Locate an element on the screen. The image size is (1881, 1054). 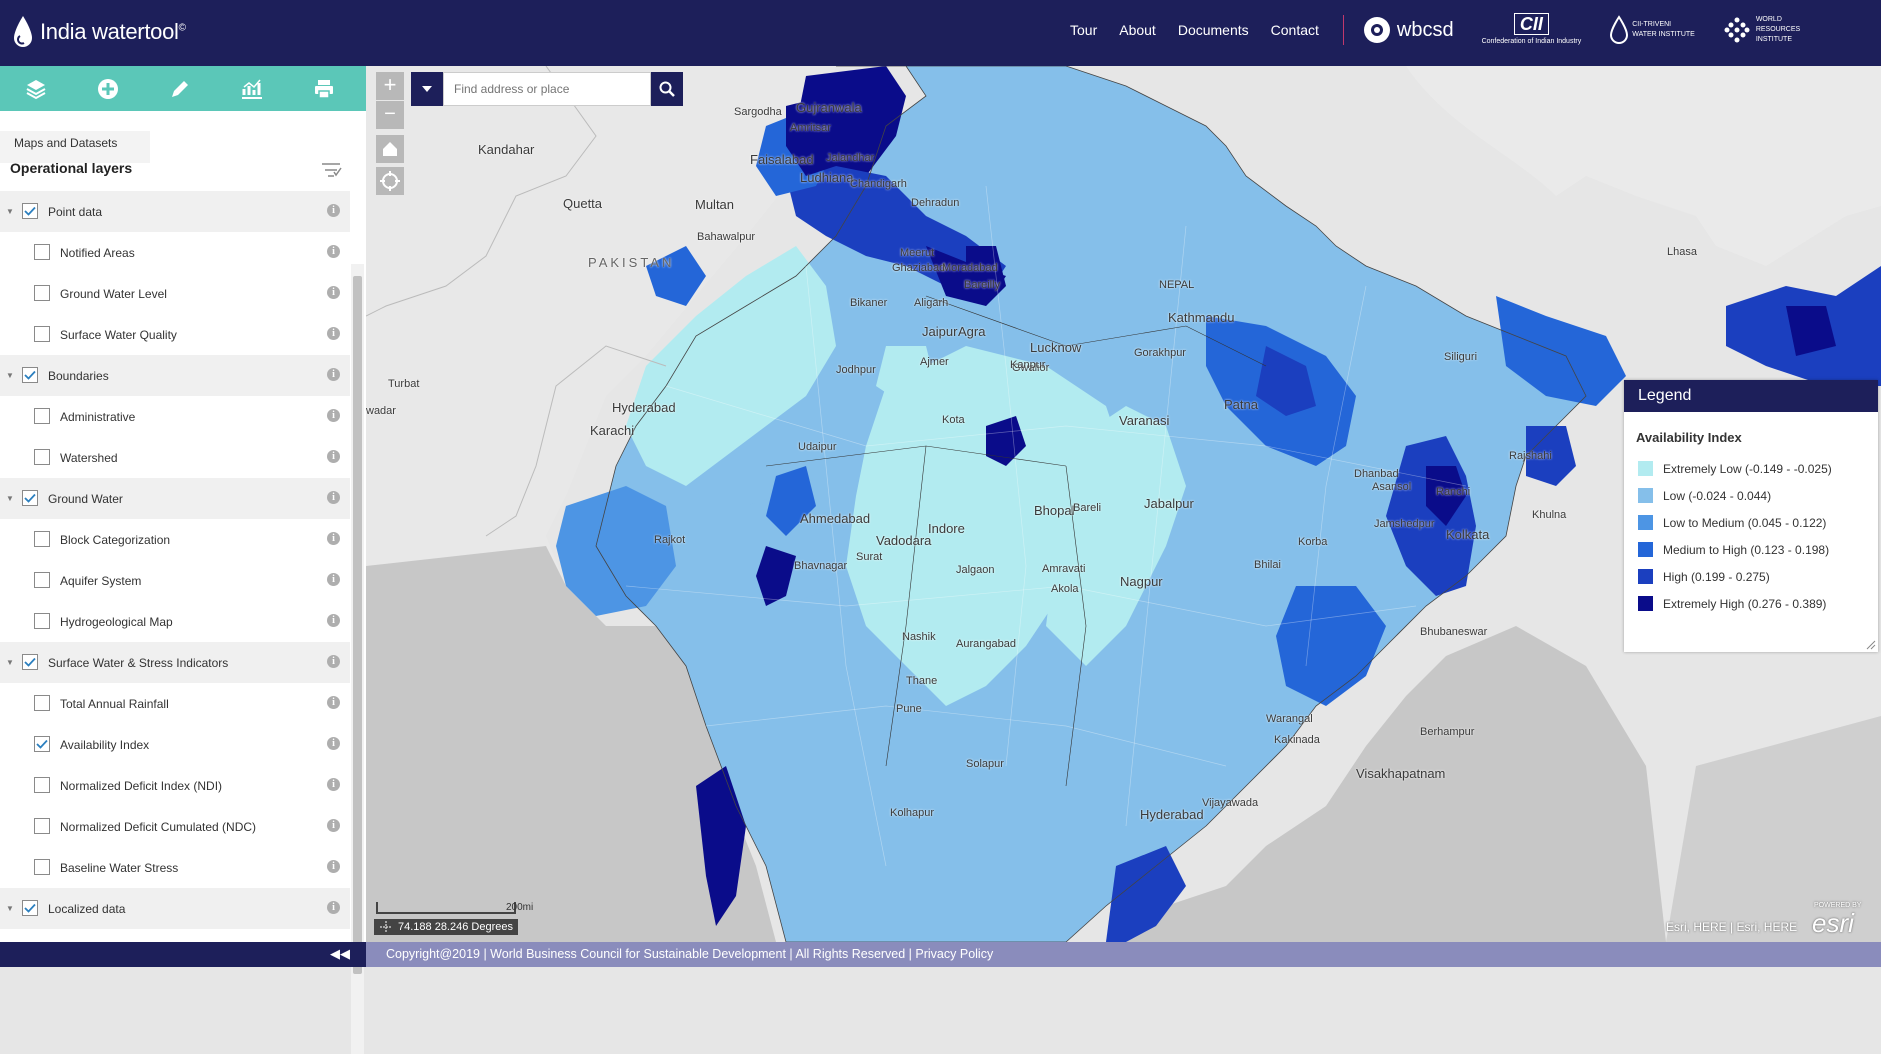
layers-button is located at coordinates (36, 88).